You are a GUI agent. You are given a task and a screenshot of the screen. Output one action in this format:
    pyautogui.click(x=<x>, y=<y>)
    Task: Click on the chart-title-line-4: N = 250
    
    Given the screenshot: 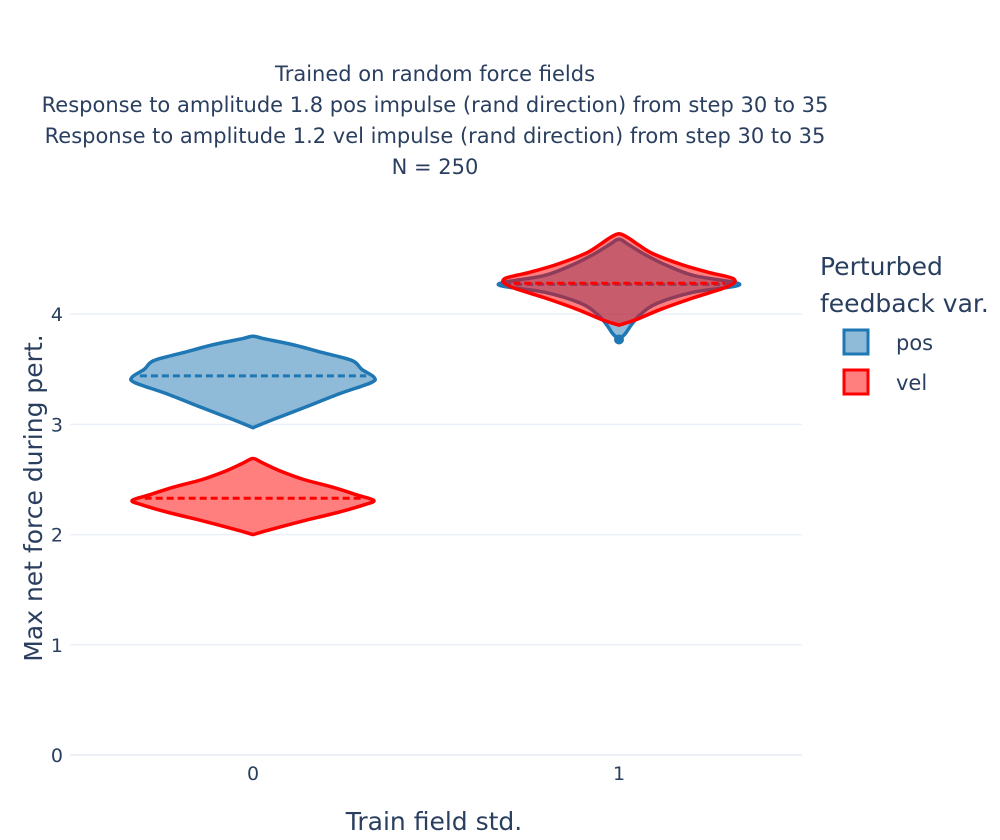 What is the action you would take?
    pyautogui.click(x=435, y=167)
    